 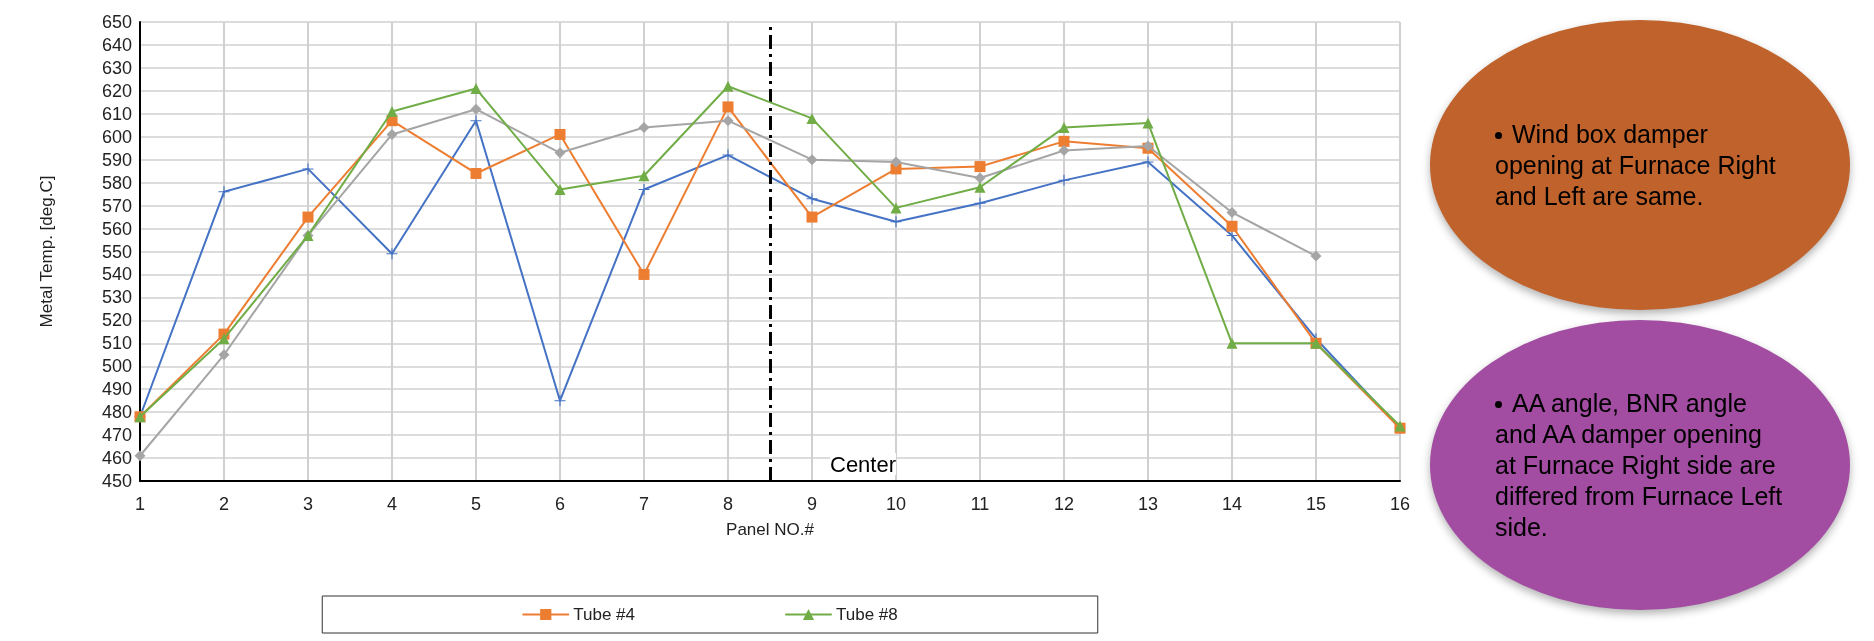 I want to click on y-tick-label: 450, so click(x=116, y=481).